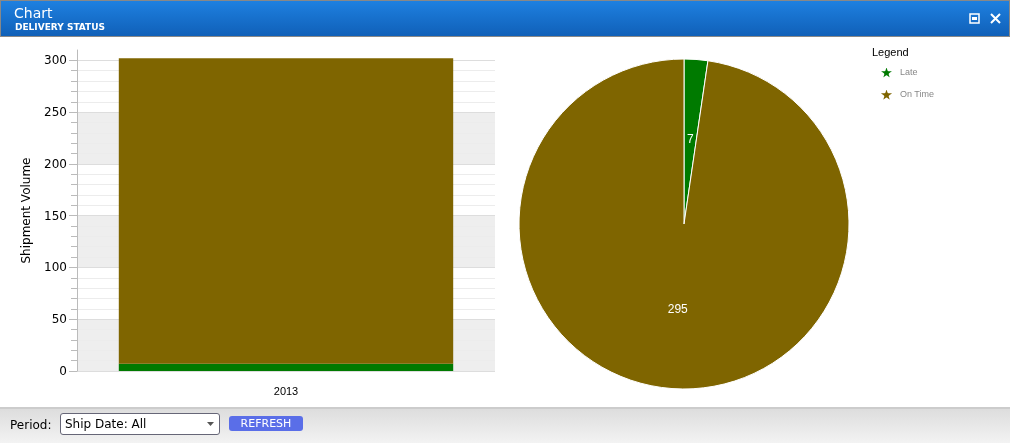 This screenshot has height=443, width=1010. I want to click on chart-title: Chart, so click(33, 13).